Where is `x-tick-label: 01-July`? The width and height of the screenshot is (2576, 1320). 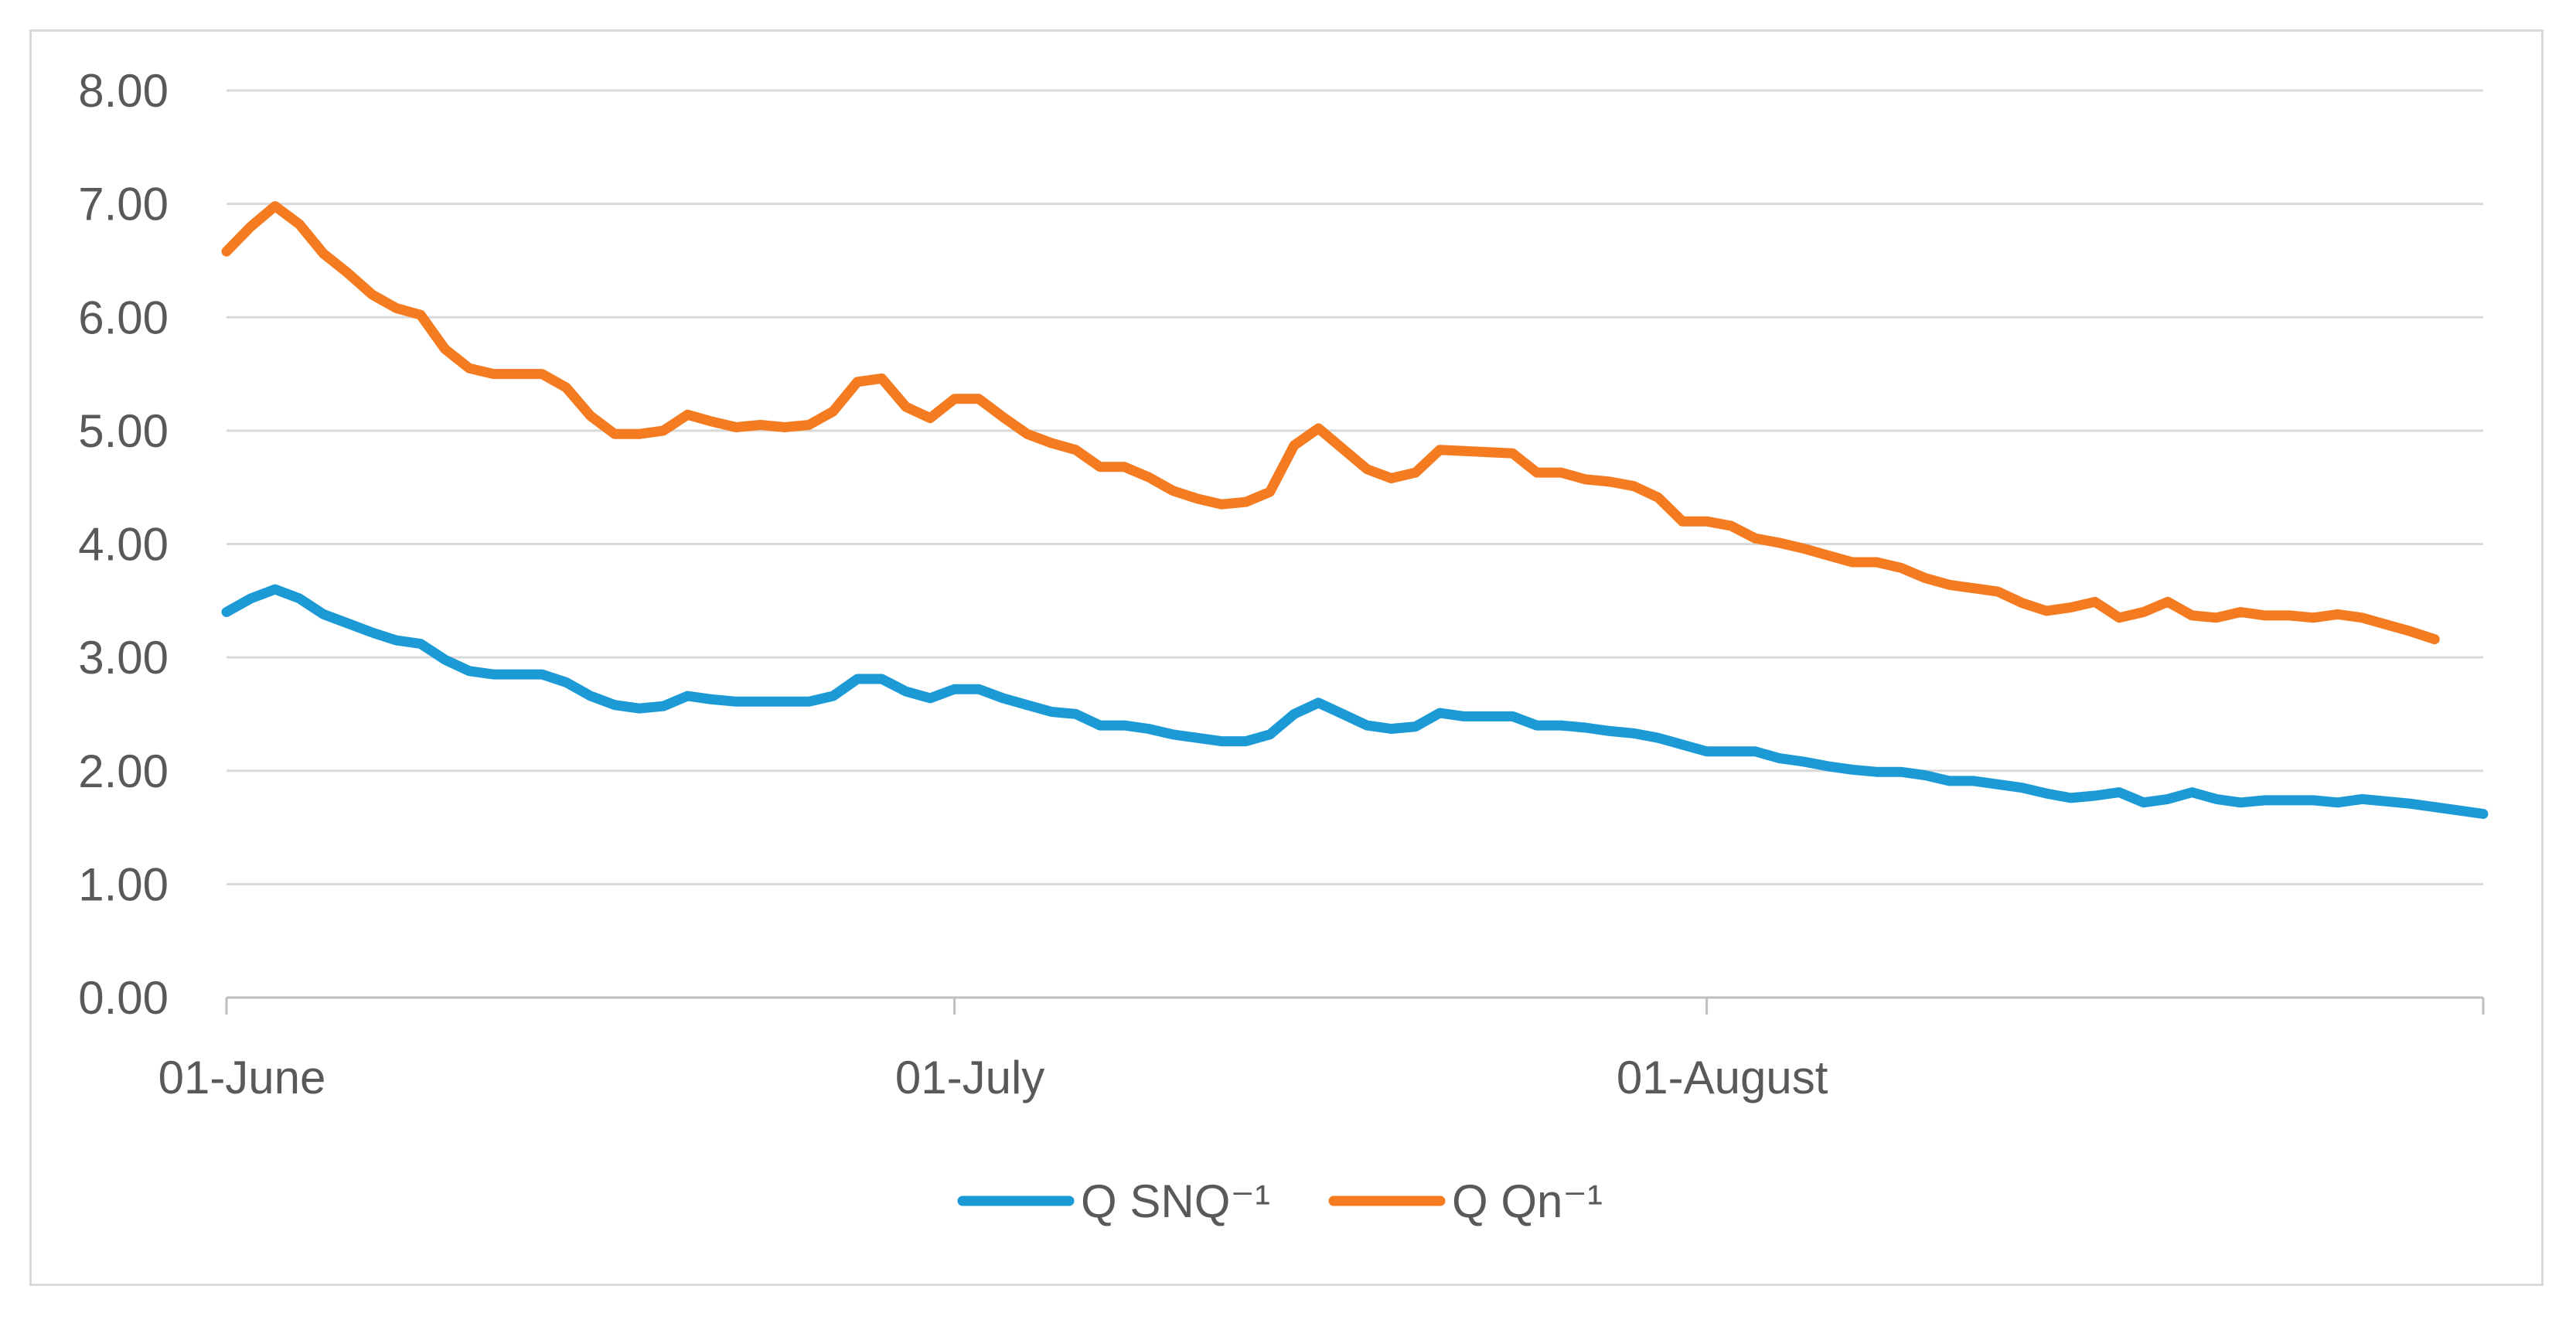
x-tick-label: 01-July is located at coordinates (969, 1077).